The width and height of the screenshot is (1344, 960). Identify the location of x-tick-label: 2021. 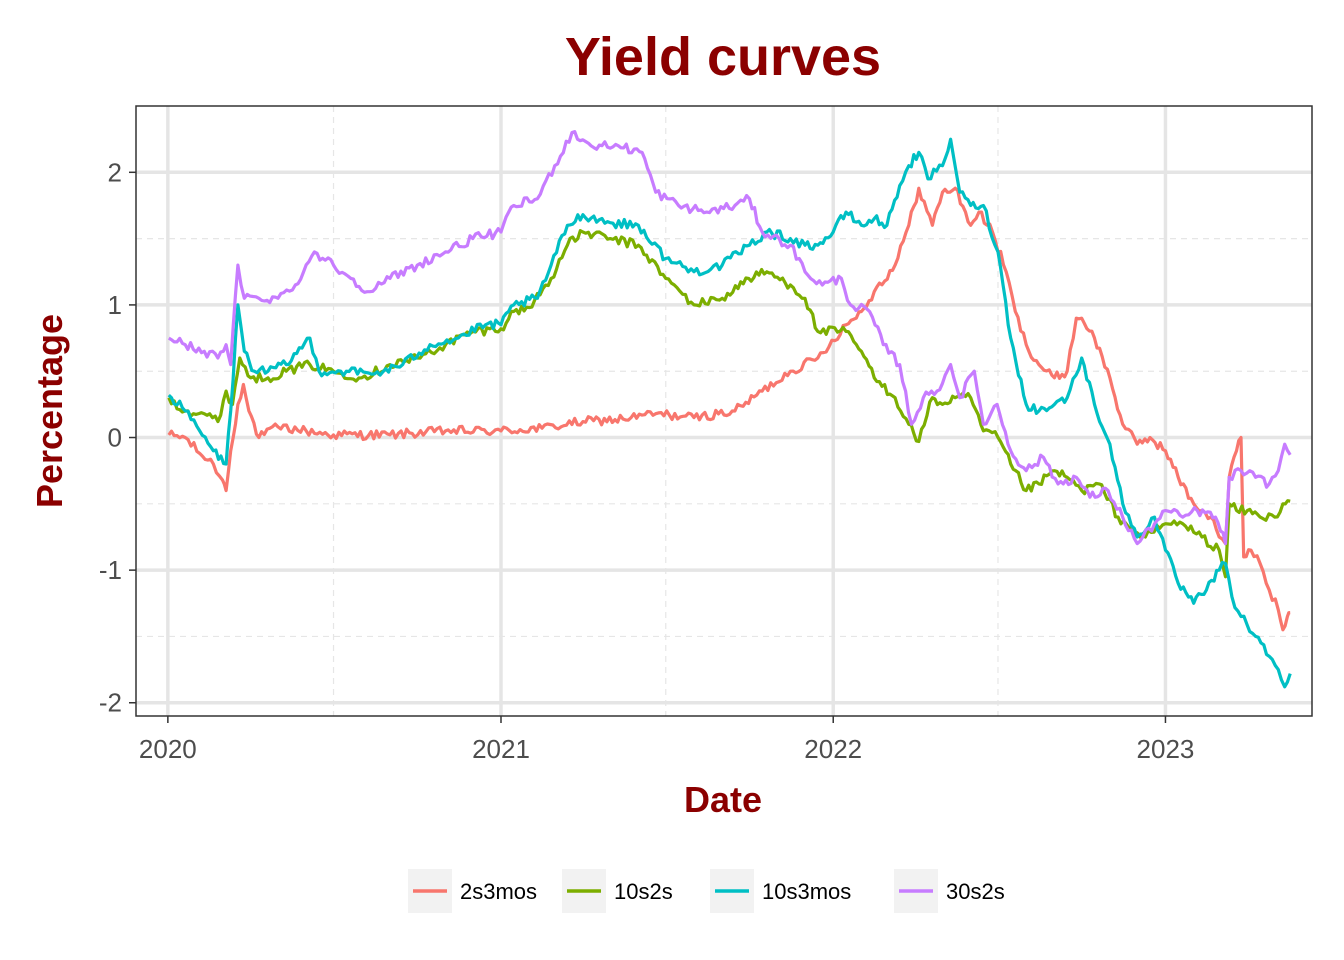
(501, 749).